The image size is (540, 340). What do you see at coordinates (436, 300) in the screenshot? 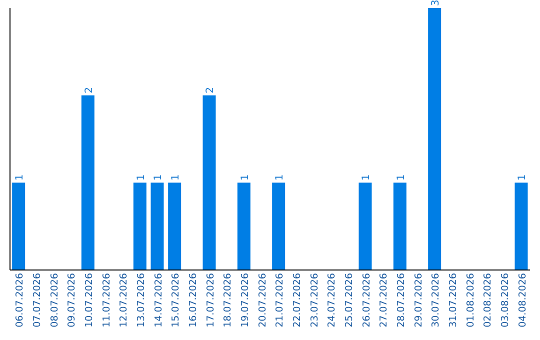
I see `x-tick-label: 30.07.2026` at bounding box center [436, 300].